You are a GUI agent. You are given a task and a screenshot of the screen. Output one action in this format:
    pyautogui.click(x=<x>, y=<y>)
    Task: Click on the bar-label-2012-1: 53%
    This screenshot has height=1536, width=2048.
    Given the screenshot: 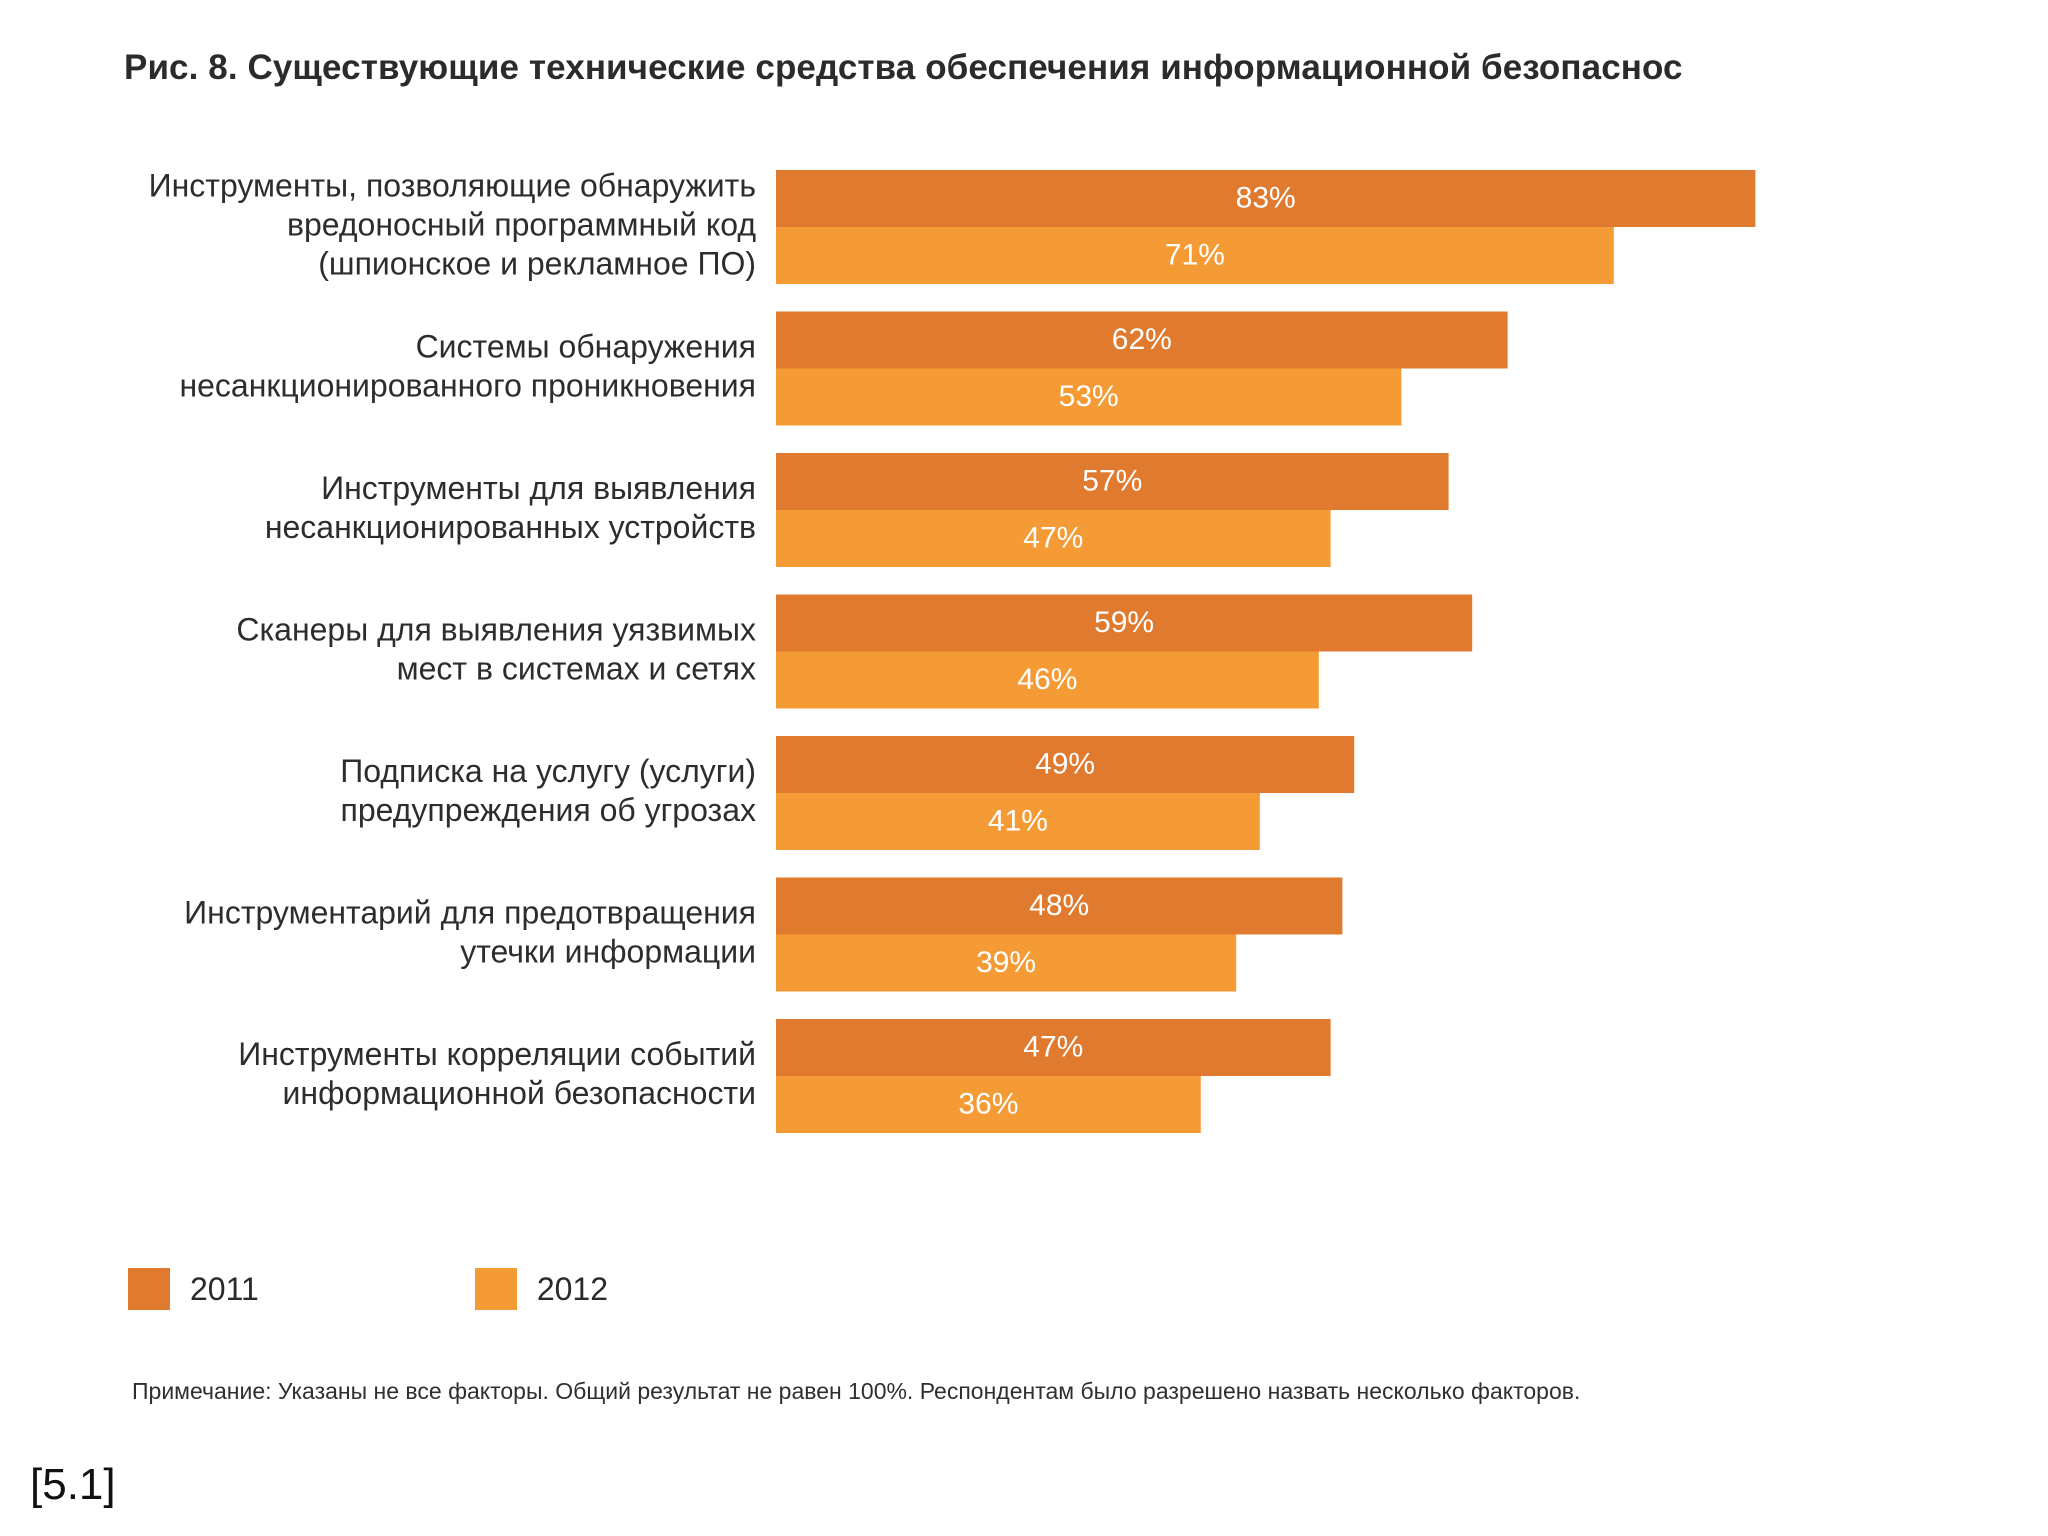 What is the action you would take?
    pyautogui.click(x=1089, y=396)
    